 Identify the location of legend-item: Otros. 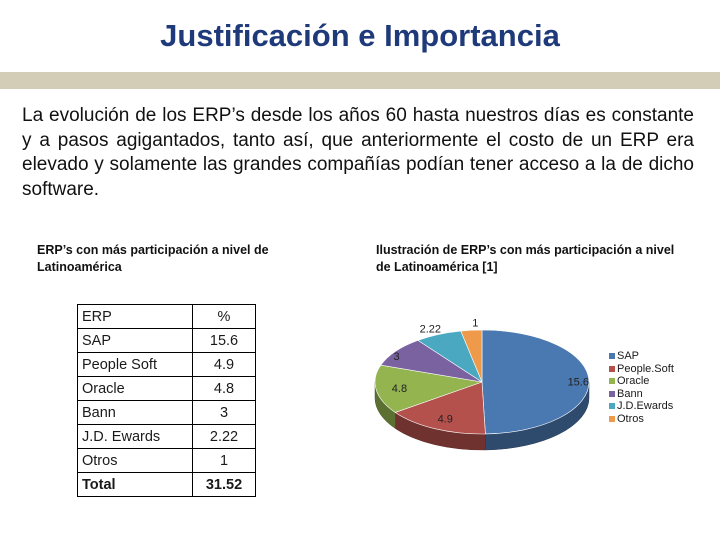
(641, 419).